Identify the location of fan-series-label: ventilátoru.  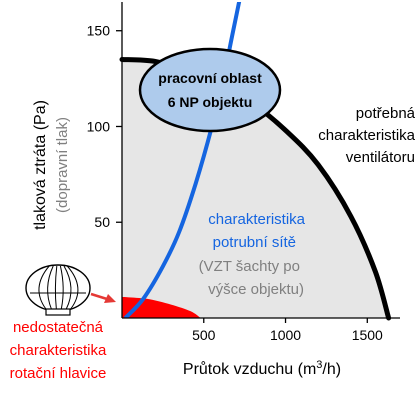
(380, 157).